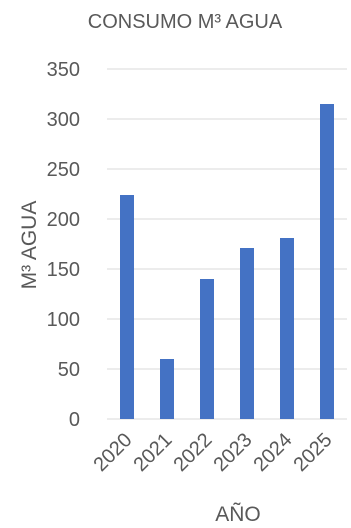 Image resolution: width=351 pixels, height=528 pixels. Describe the element at coordinates (113, 452) in the screenshot. I see `x-tick-label: 2020` at that location.